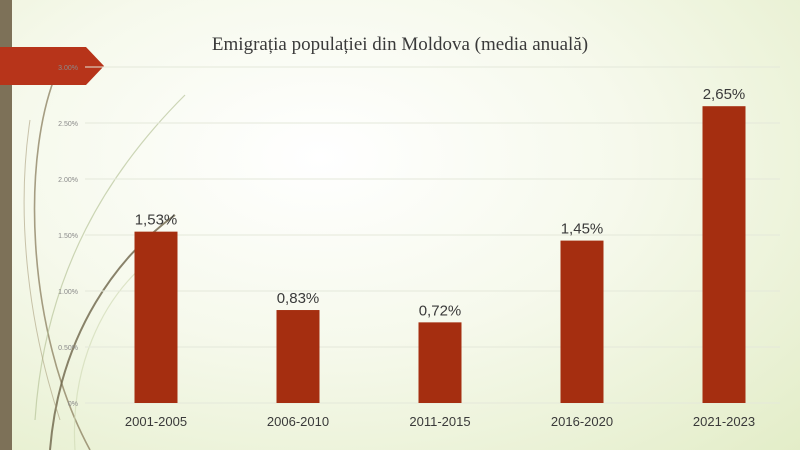 The height and width of the screenshot is (450, 800). I want to click on x-tick-label: 2021-2023, so click(724, 421).